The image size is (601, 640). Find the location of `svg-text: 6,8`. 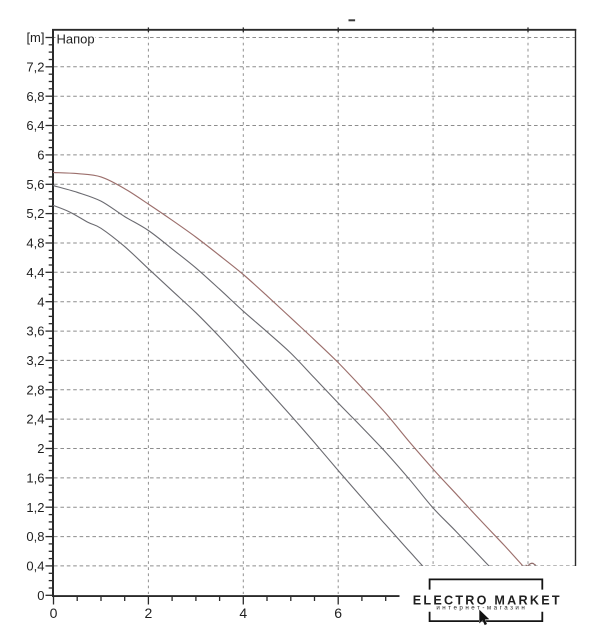

svg-text: 6,8 is located at coordinates (35, 96).